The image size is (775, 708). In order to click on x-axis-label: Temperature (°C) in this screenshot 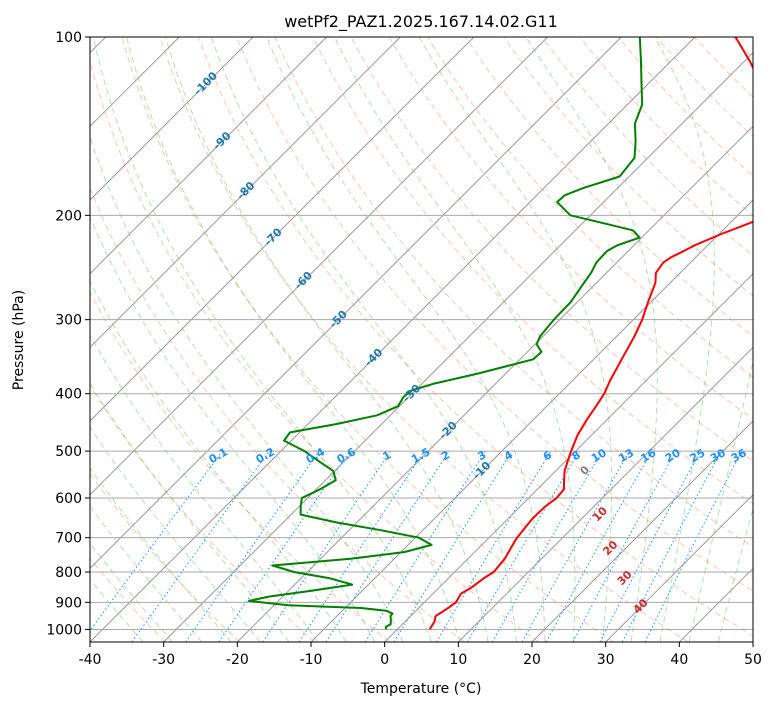, I will do `click(421, 689)`.